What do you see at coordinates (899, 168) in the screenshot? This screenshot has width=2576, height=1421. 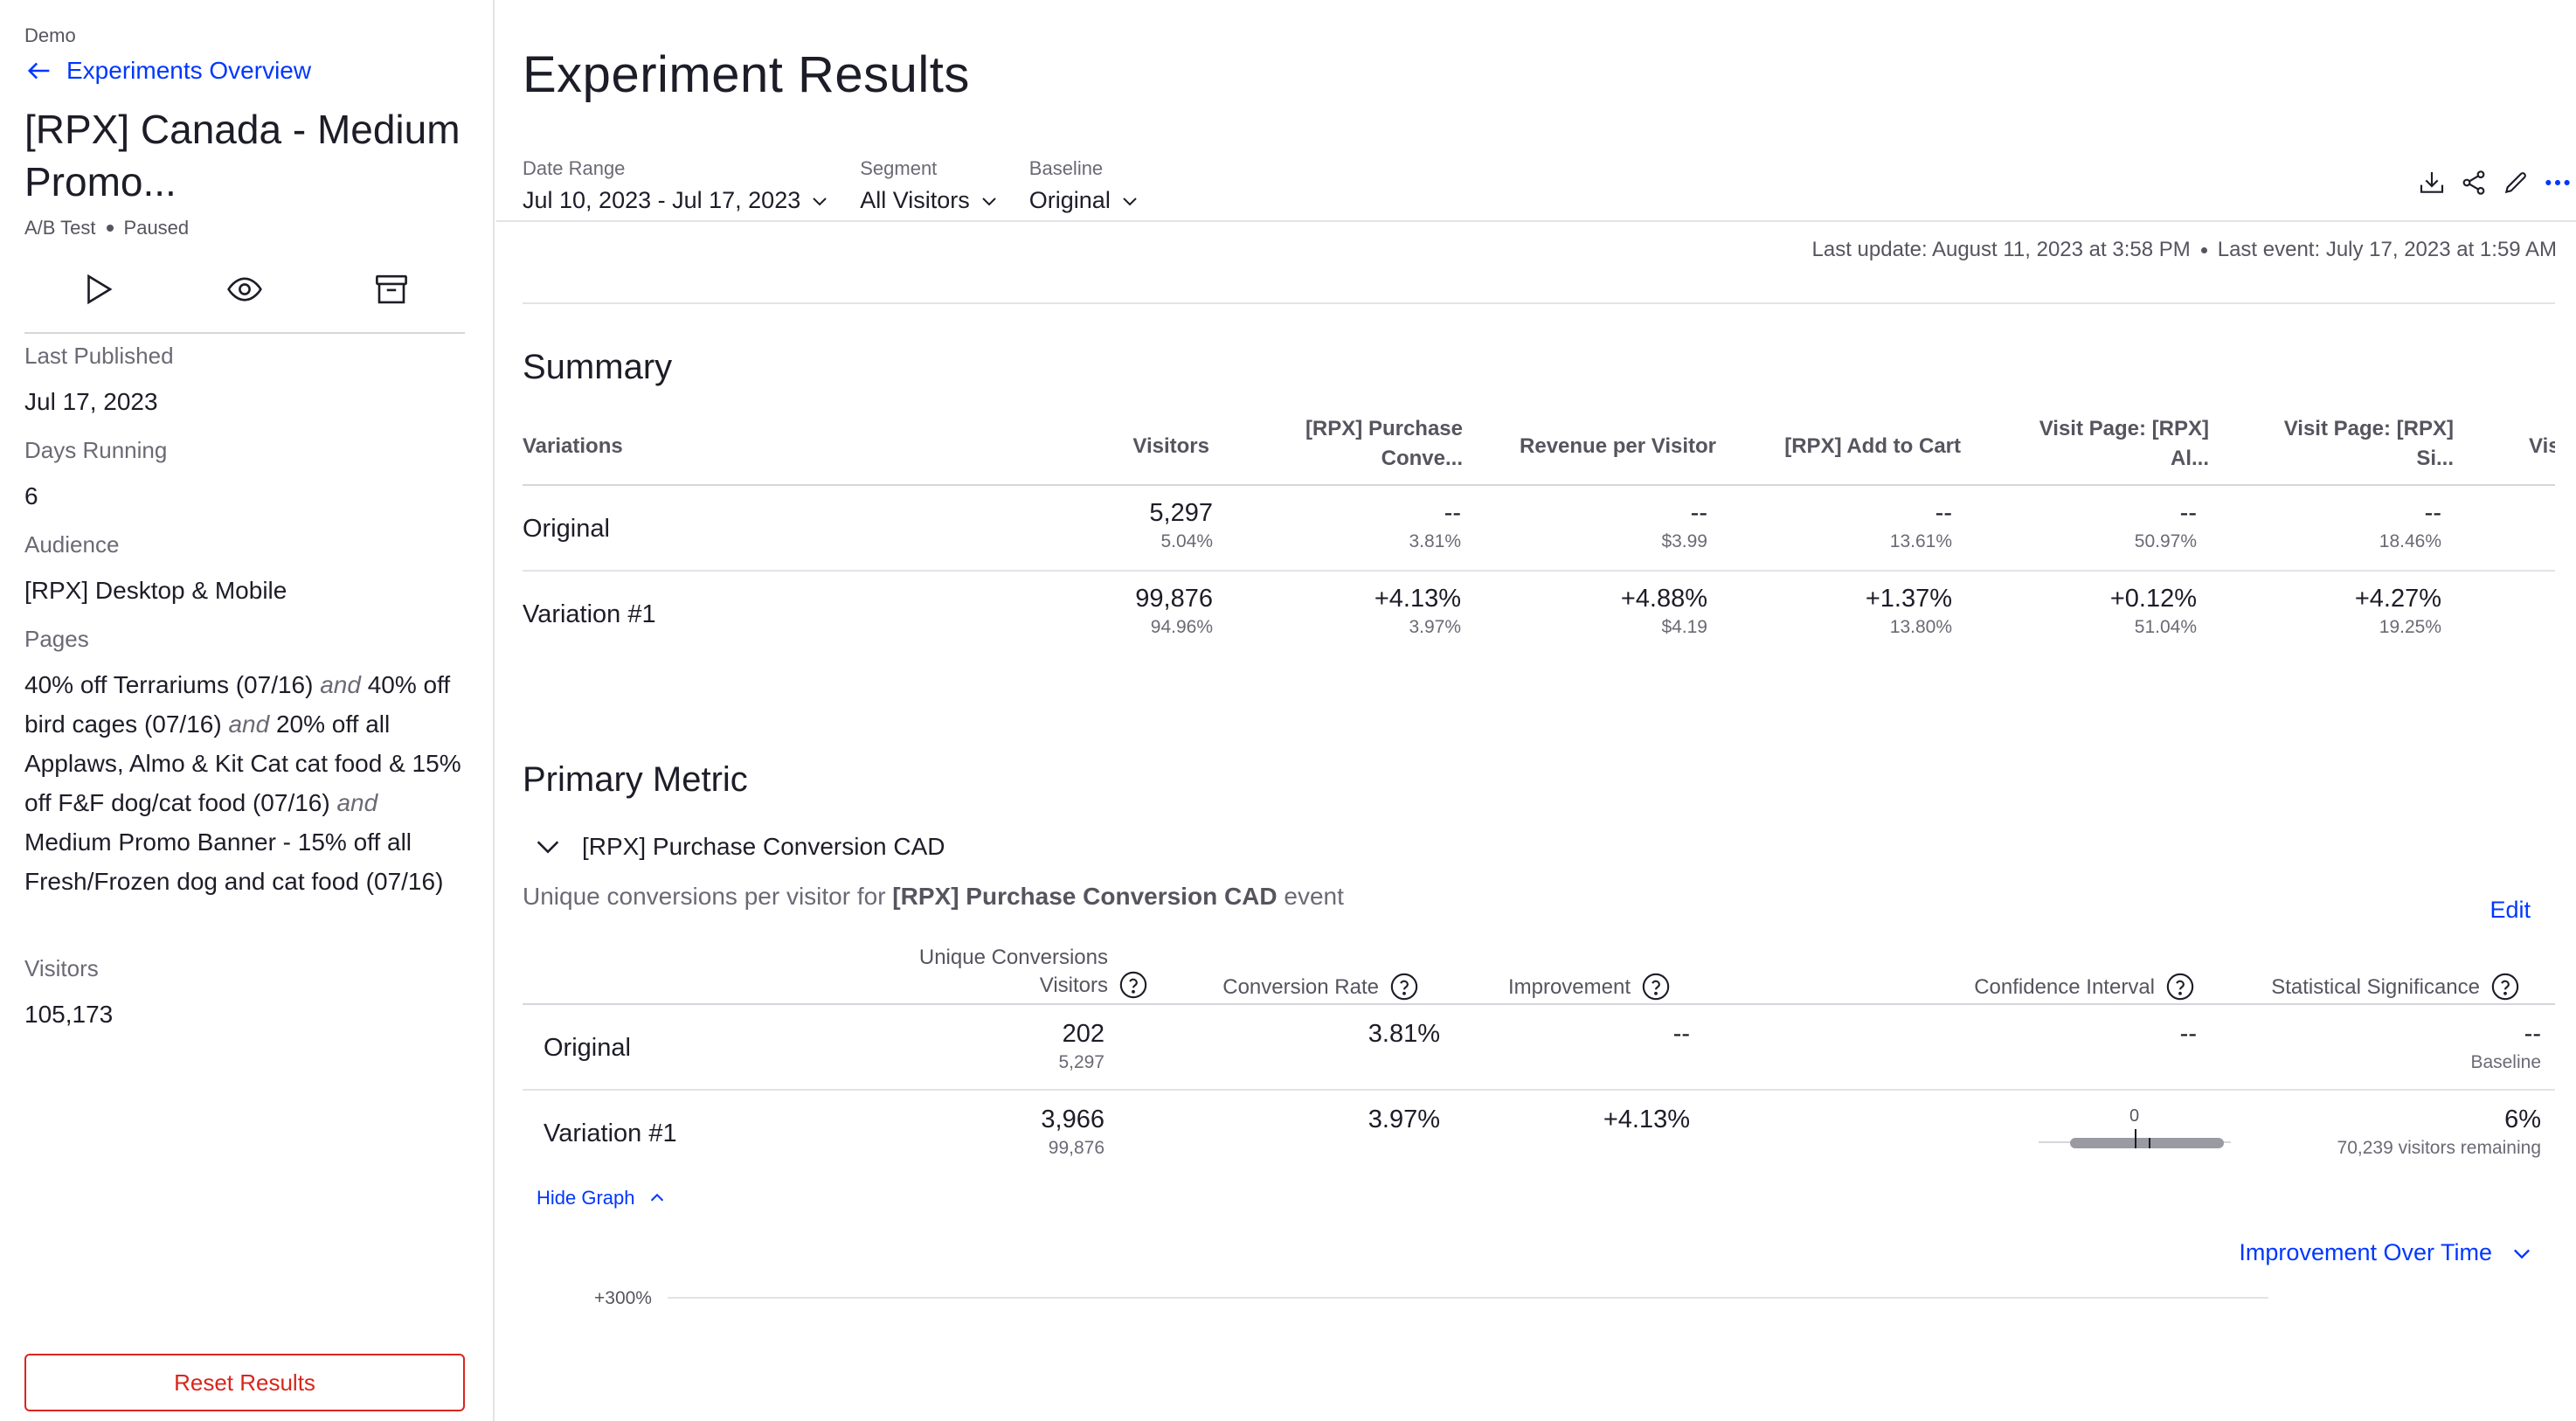 I see `segment-label: Segment` at bounding box center [899, 168].